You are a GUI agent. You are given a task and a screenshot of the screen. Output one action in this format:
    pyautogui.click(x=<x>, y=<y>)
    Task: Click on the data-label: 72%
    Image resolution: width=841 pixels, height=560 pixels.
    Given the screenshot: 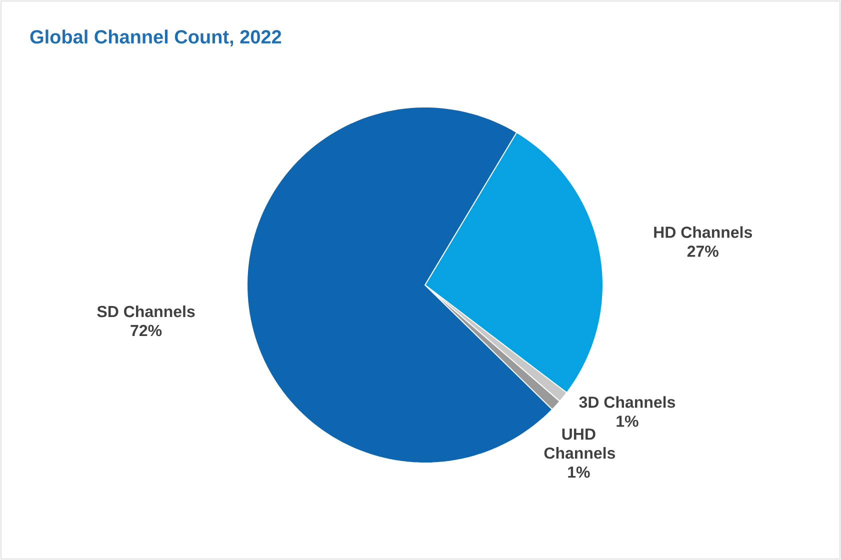 What is the action you would take?
    pyautogui.click(x=146, y=330)
    